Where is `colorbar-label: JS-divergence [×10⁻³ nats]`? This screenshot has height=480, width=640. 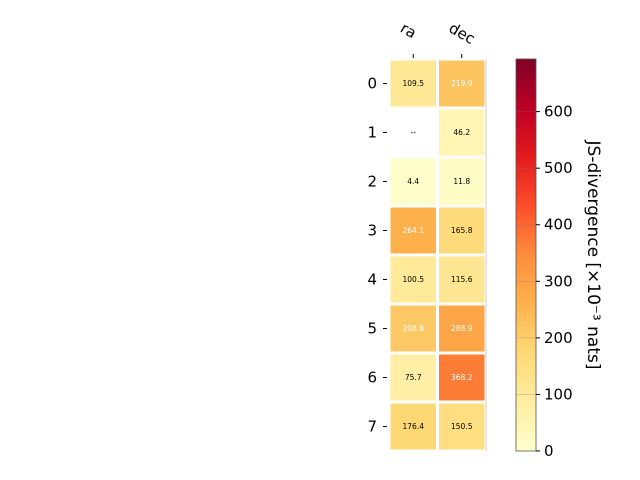 colorbar-label: JS-divergence [×10⁻³ nats] is located at coordinates (593, 255).